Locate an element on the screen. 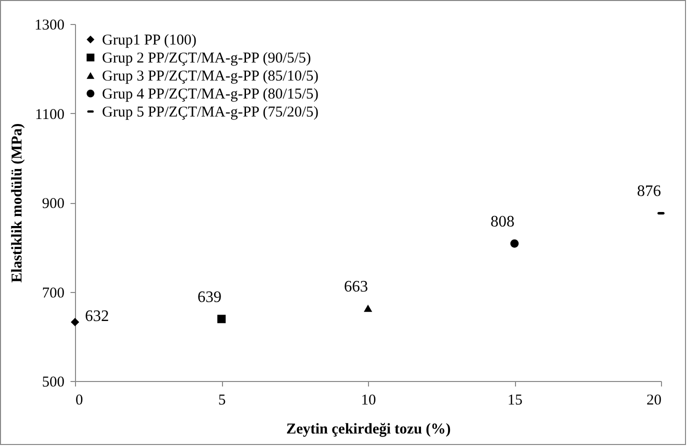 The height and width of the screenshot is (447, 688). y-tick-label: 1100 is located at coordinates (49, 114).